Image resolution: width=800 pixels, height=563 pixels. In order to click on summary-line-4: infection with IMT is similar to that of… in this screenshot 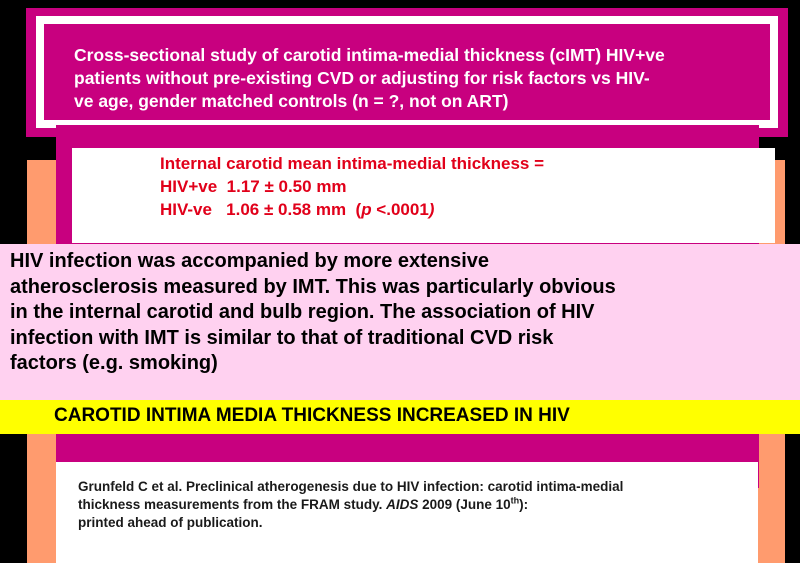, I will do `click(282, 337)`.